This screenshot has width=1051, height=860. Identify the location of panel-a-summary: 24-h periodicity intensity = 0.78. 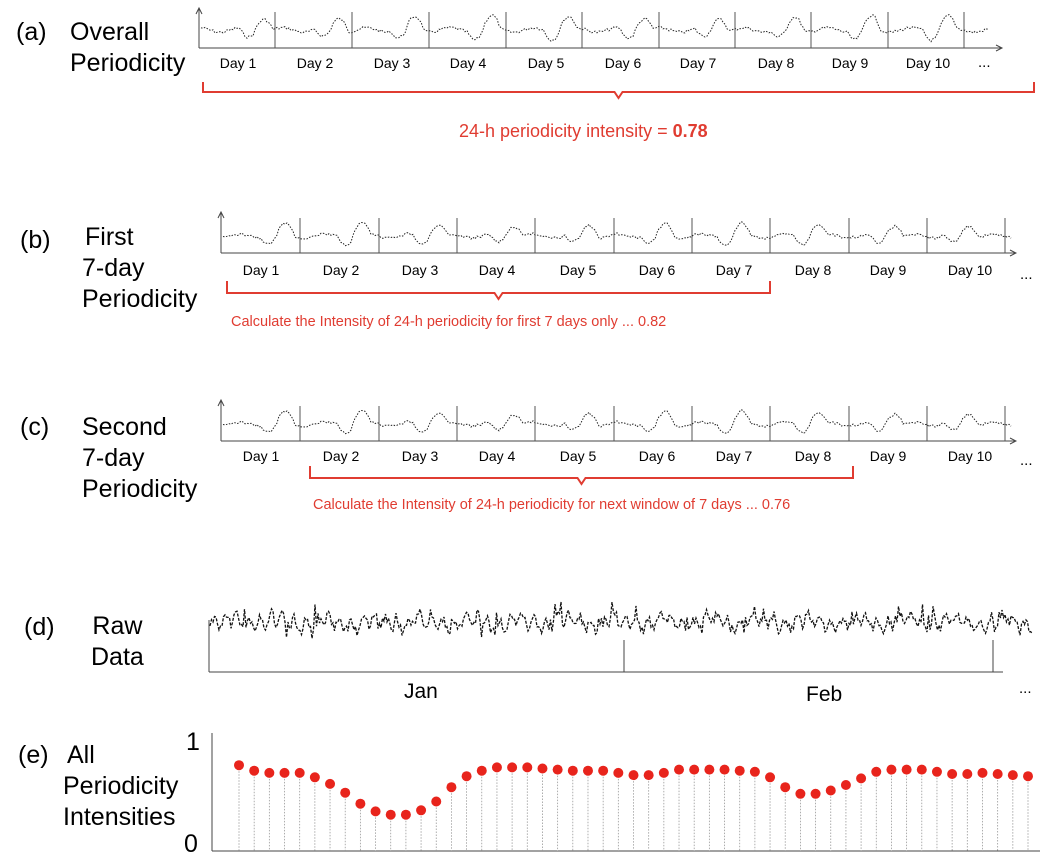
(583, 131).